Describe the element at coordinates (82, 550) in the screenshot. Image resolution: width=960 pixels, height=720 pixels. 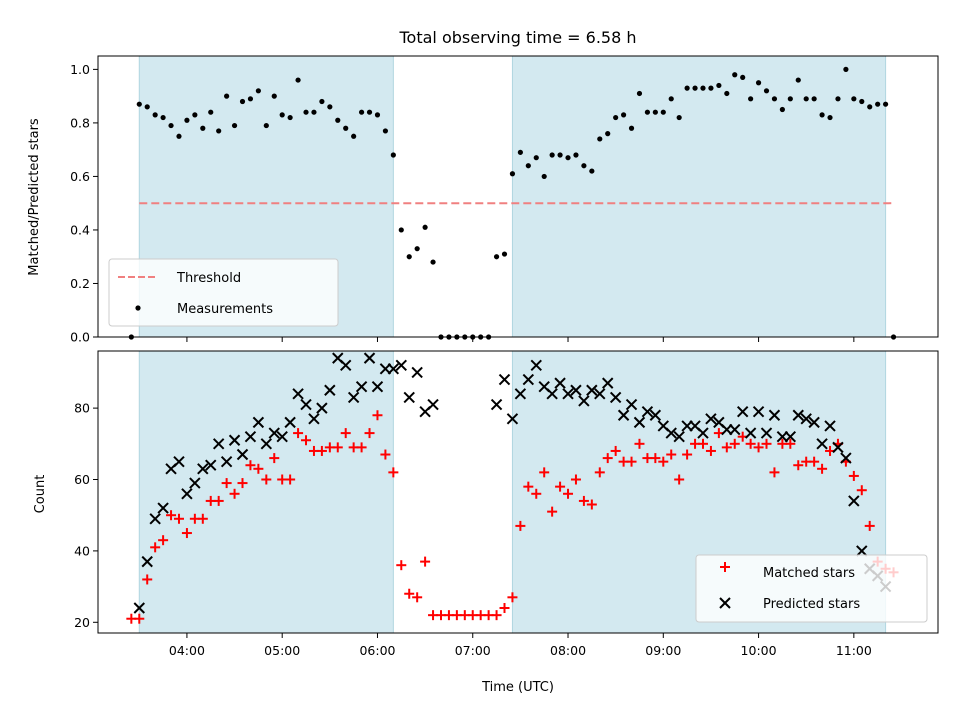
I see `bottom-y-tick-label: 40` at that location.